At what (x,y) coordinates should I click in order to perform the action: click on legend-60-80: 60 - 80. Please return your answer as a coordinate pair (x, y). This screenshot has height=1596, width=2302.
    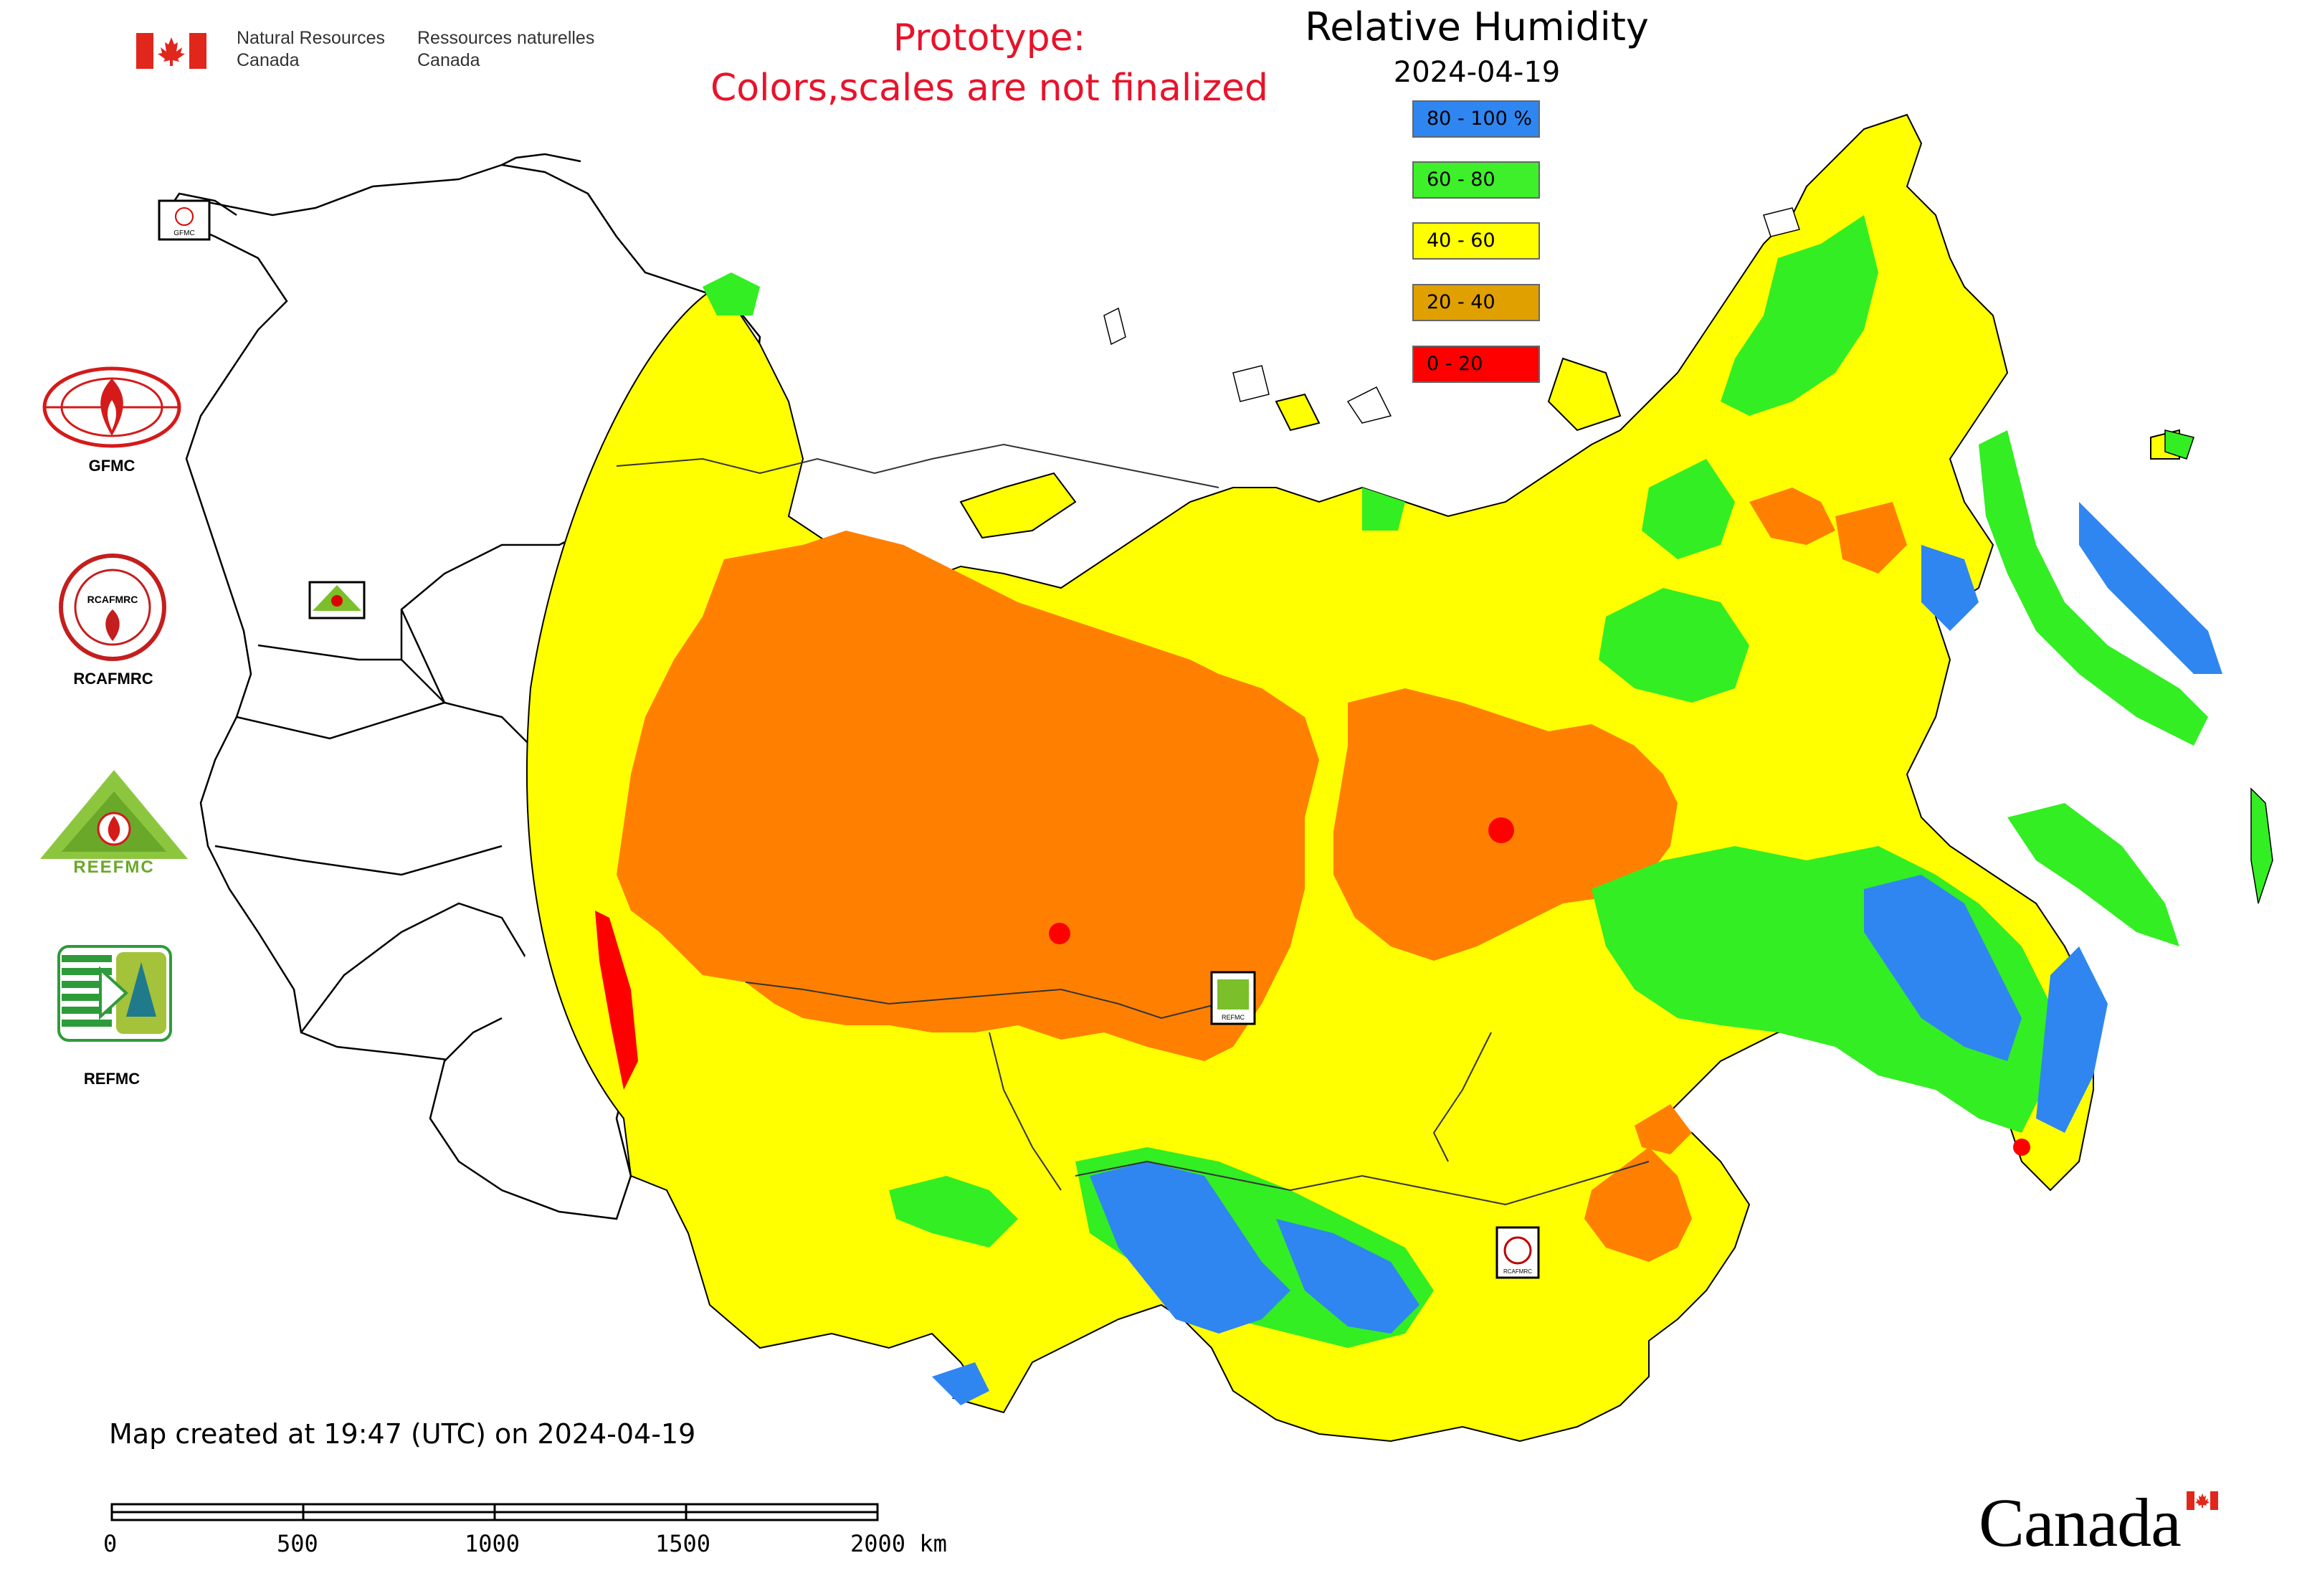
    Looking at the image, I should click on (1476, 180).